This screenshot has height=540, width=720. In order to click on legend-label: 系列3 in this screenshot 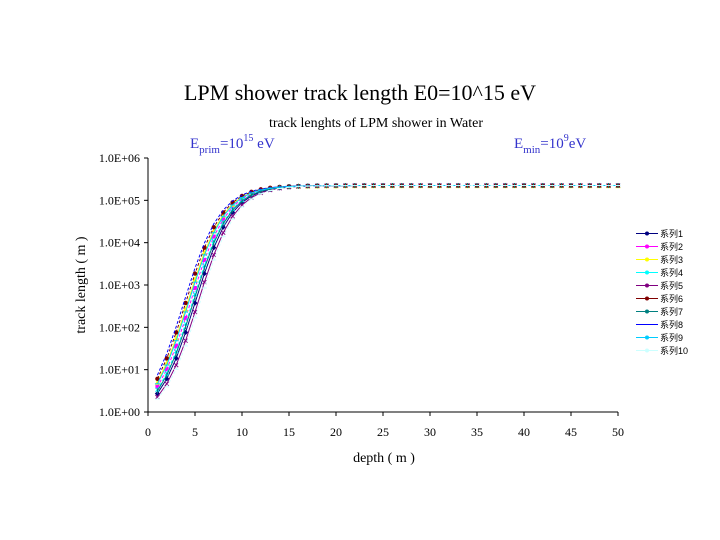, I will do `click(672, 260)`.